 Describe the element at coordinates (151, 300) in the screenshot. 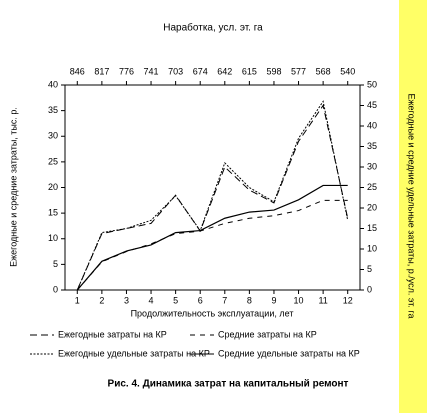

I see `x-tick-label: 4` at that location.